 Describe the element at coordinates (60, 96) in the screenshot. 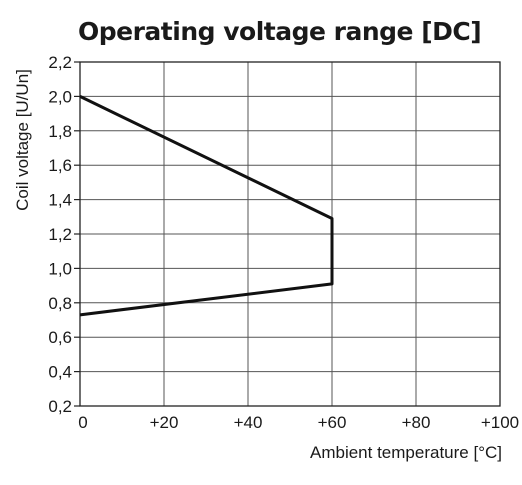

I see `y-tick-label: 2,0` at that location.